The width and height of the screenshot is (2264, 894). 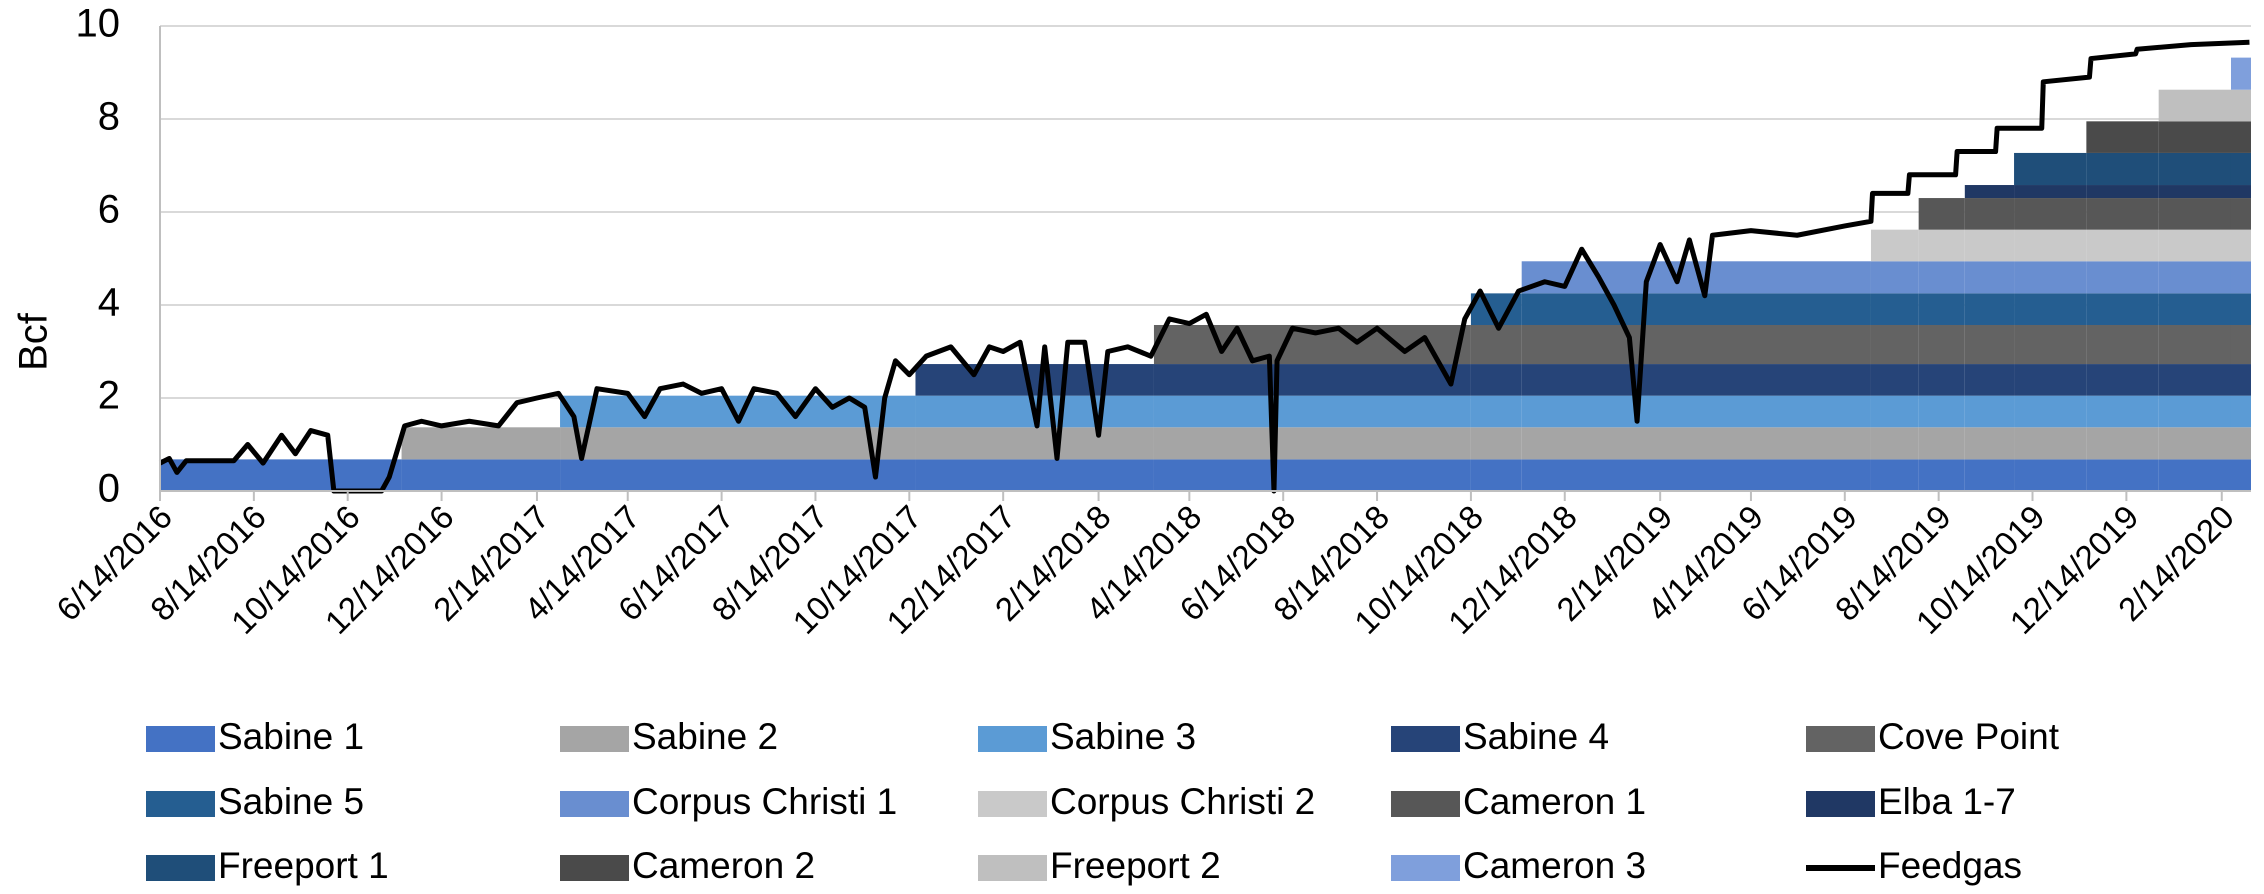 I want to click on y-axis-label: Bcf, so click(x=34, y=341).